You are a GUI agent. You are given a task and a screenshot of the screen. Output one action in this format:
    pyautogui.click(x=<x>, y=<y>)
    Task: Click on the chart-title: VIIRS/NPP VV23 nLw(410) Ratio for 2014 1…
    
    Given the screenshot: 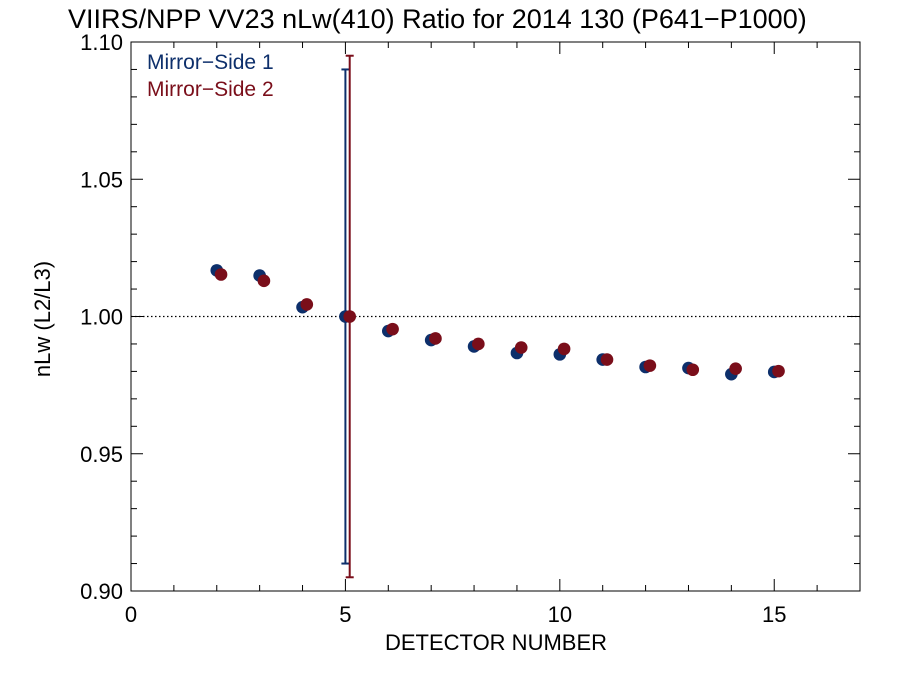 What is the action you would take?
    pyautogui.click(x=437, y=19)
    